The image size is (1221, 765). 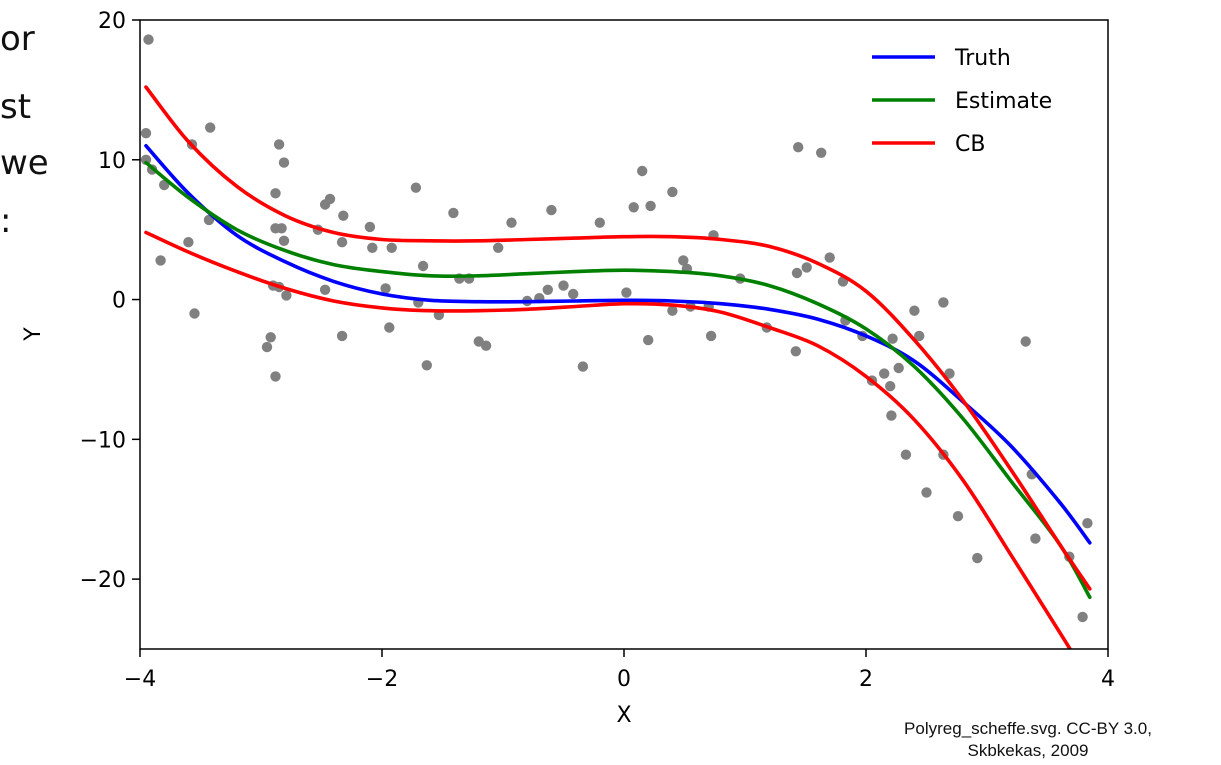 I want to click on x-tick-label: −2, so click(x=382, y=679).